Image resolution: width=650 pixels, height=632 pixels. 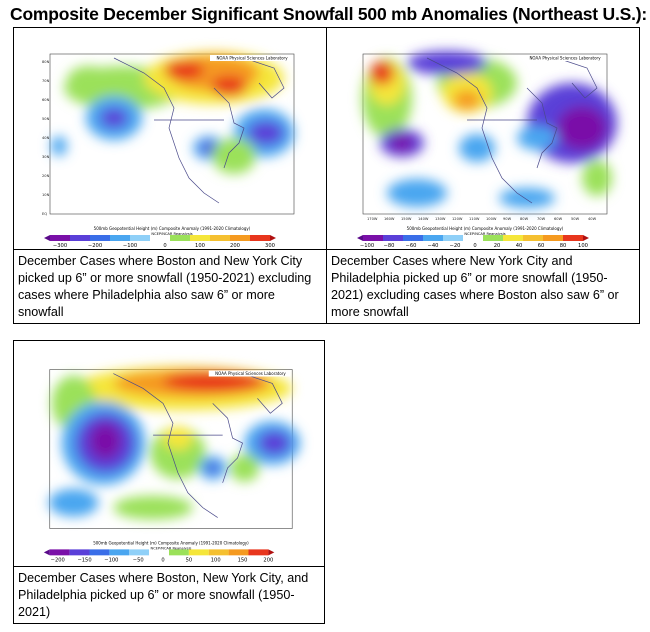 I want to click on svg-text: 50W, so click(x=575, y=219).